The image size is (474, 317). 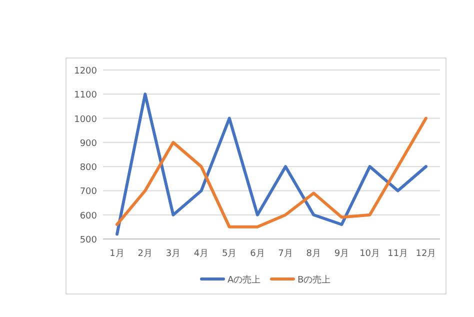 What do you see at coordinates (398, 254) in the screenshot?
I see `x-tick-label: 11月` at bounding box center [398, 254].